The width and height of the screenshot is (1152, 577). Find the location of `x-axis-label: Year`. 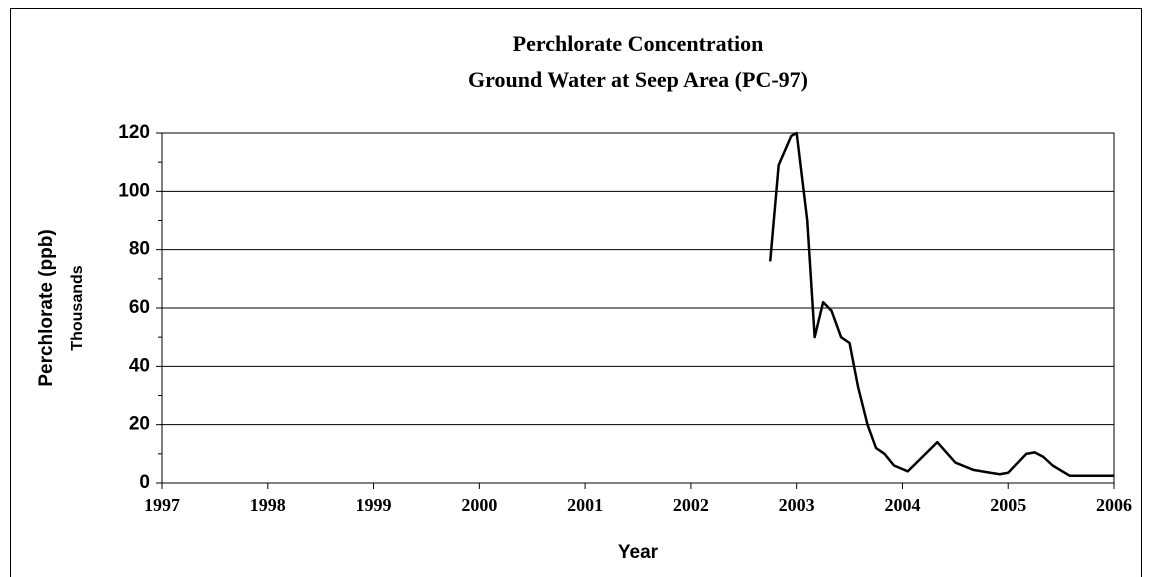

x-axis-label: Year is located at coordinates (638, 552).